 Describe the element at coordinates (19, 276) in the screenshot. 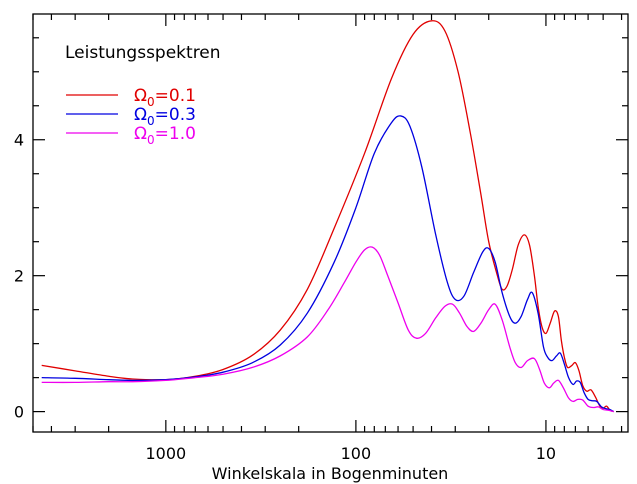

I see `y-tick-label: 2` at that location.